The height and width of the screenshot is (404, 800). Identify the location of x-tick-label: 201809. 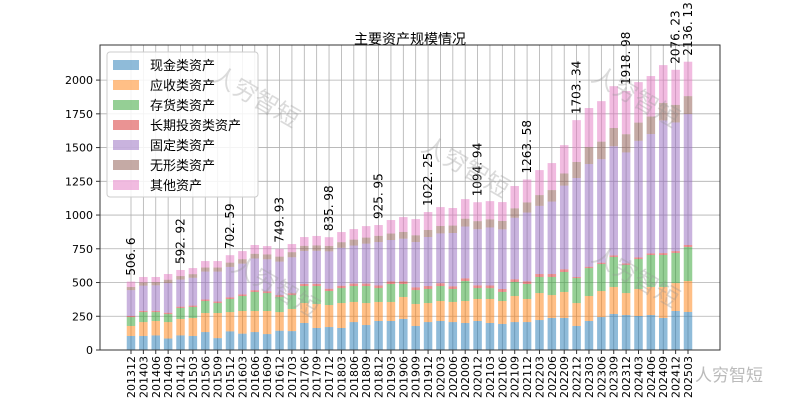
(366, 377).